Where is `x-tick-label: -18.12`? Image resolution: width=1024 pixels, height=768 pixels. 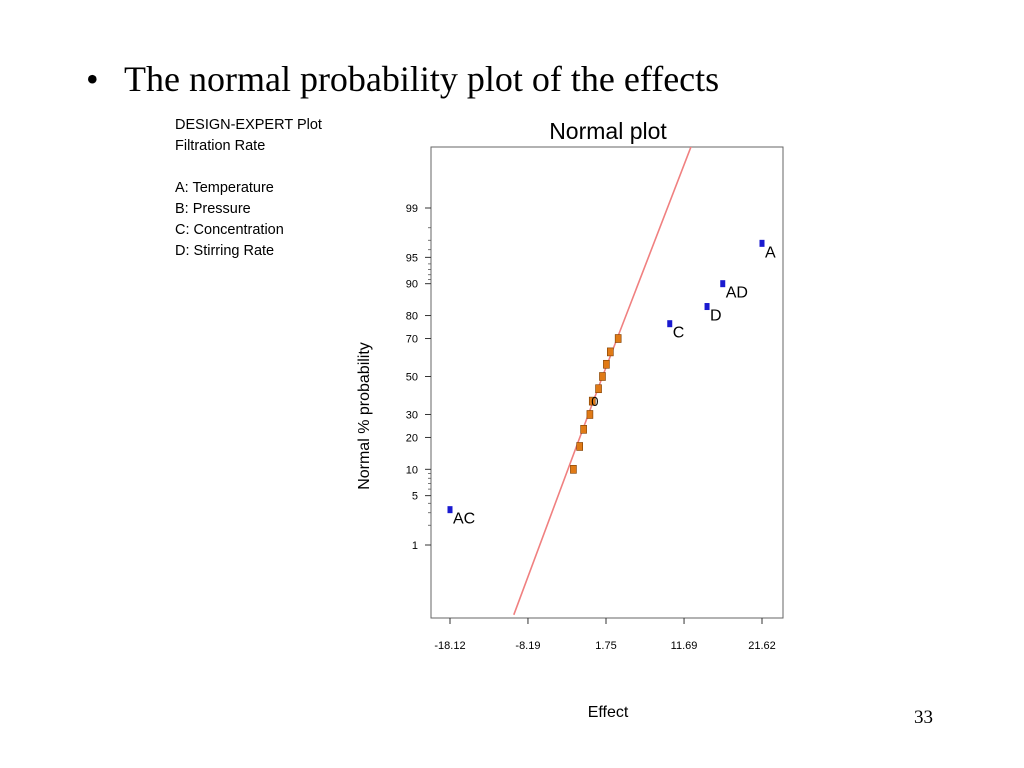 x-tick-label: -18.12 is located at coordinates (449, 646).